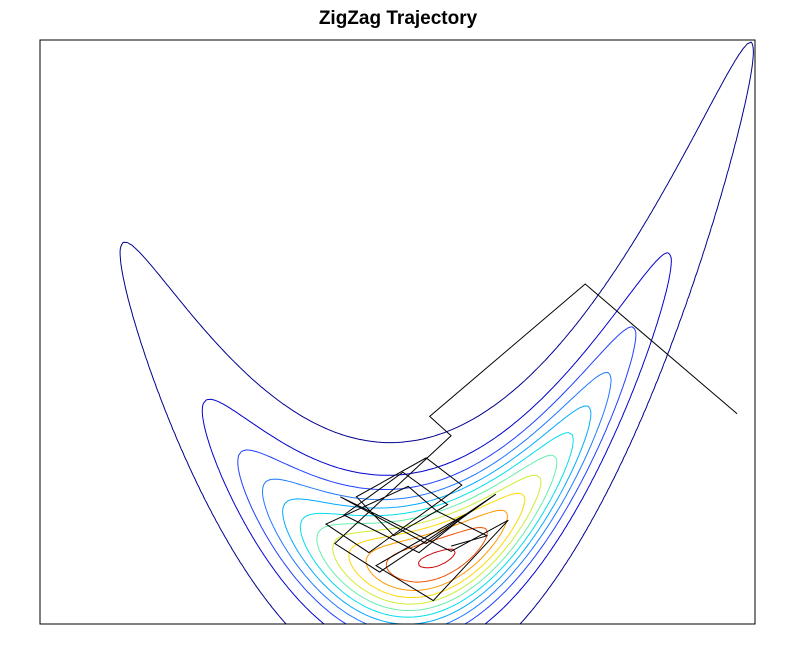 Image resolution: width=796 pixels, height=665 pixels. I want to click on chart-title: ZigZag Trajectory, so click(398, 18).